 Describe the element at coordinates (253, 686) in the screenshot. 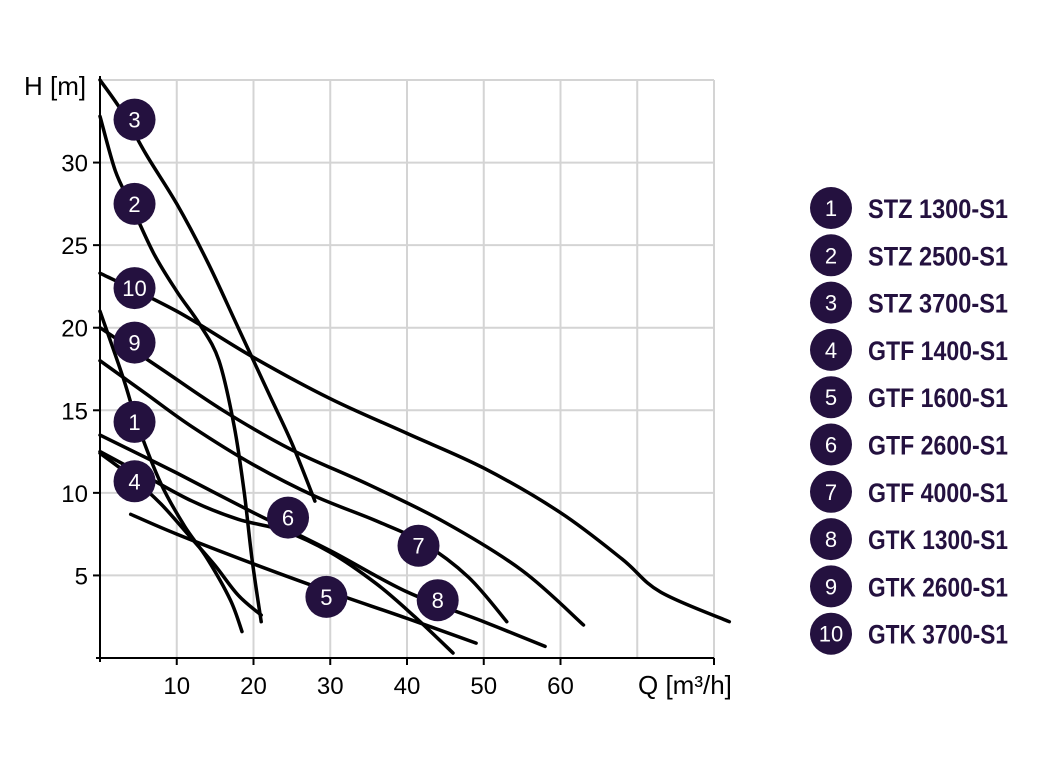

I see `x-tick-label: 20` at that location.